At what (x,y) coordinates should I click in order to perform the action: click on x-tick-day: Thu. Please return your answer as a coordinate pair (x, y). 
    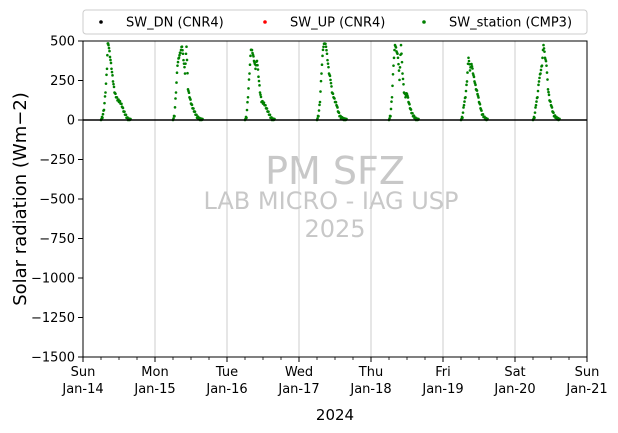
    Looking at the image, I should click on (370, 372).